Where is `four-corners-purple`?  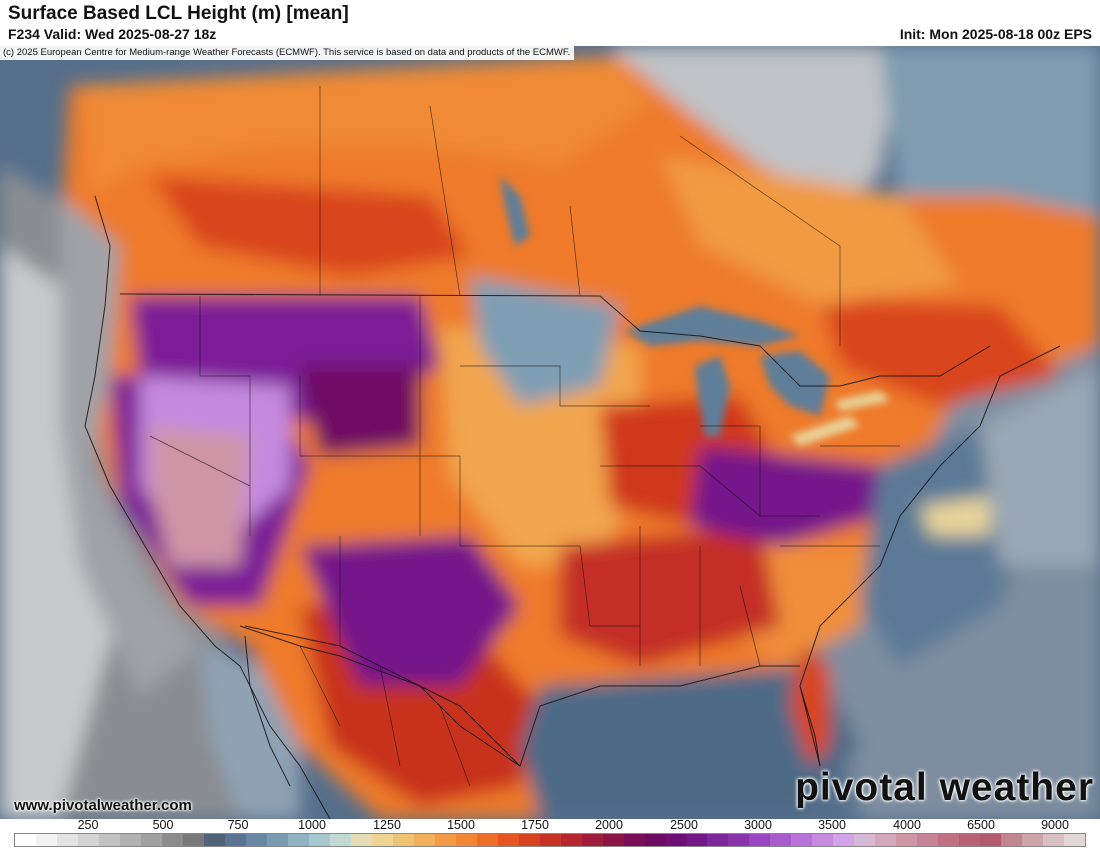
four-corners-purple is located at coordinates (410, 611).